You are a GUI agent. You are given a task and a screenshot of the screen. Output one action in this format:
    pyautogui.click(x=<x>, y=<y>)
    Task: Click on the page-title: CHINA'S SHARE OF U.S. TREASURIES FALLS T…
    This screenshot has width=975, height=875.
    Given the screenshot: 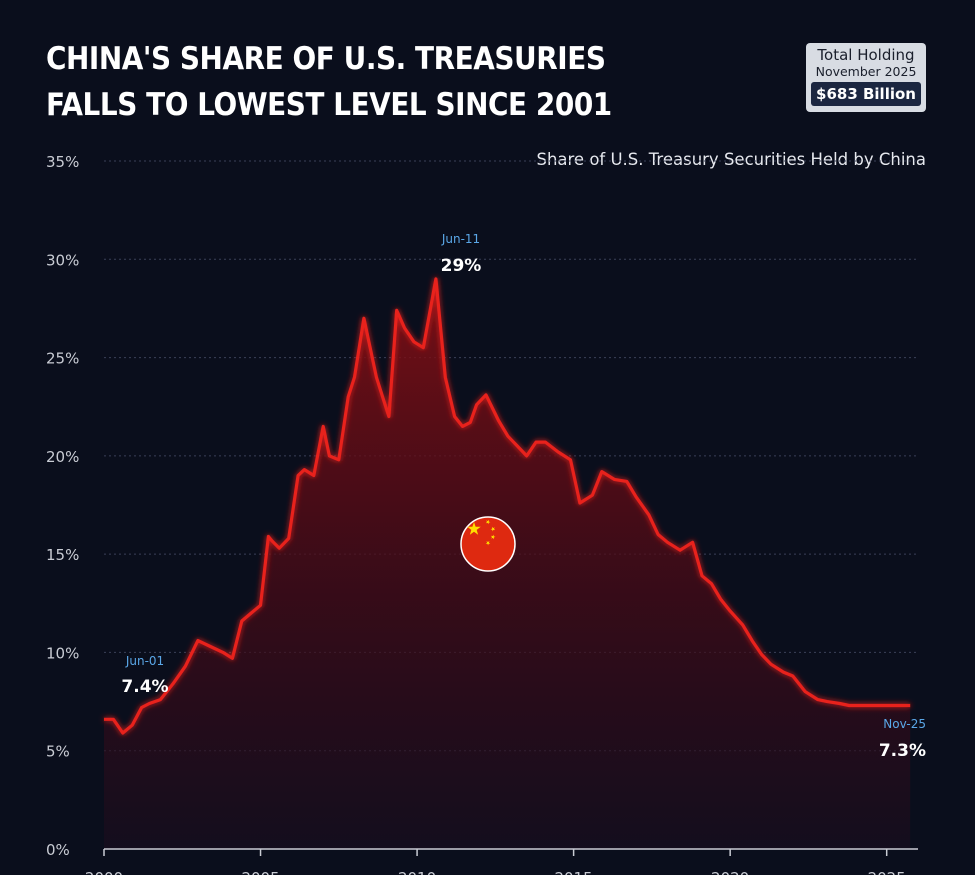 What is the action you would take?
    pyautogui.click(x=329, y=82)
    